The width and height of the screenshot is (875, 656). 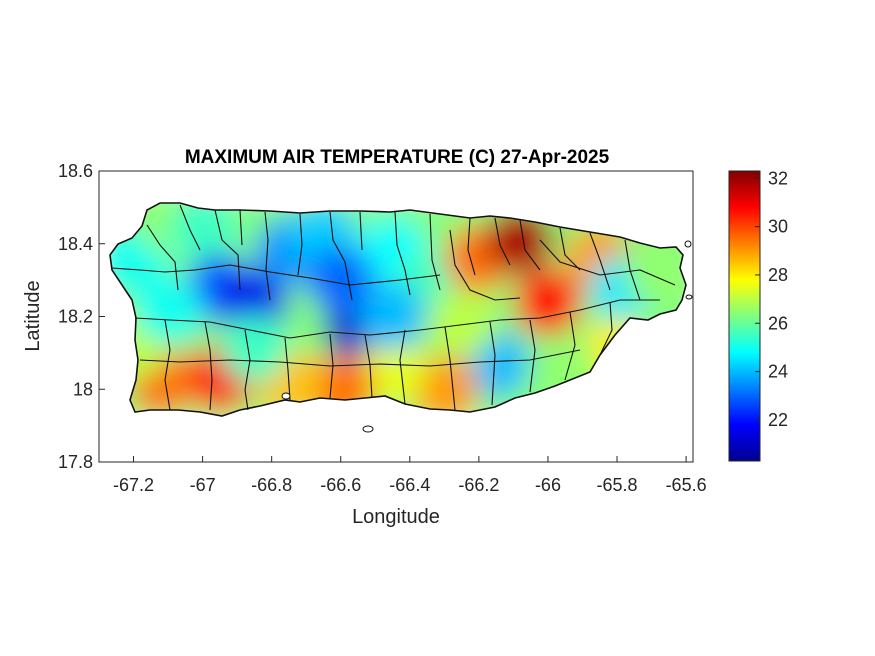 What do you see at coordinates (686, 485) in the screenshot?
I see `x-tick-label: -65.6` at bounding box center [686, 485].